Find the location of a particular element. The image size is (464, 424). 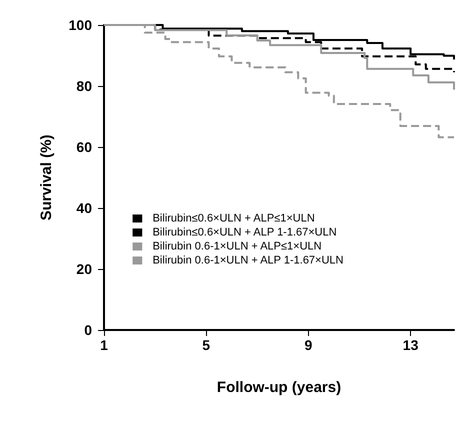

legend-label: Bilirubin 0.6-1×ULN + ALP 1-1.67×ULN is located at coordinates (248, 260).